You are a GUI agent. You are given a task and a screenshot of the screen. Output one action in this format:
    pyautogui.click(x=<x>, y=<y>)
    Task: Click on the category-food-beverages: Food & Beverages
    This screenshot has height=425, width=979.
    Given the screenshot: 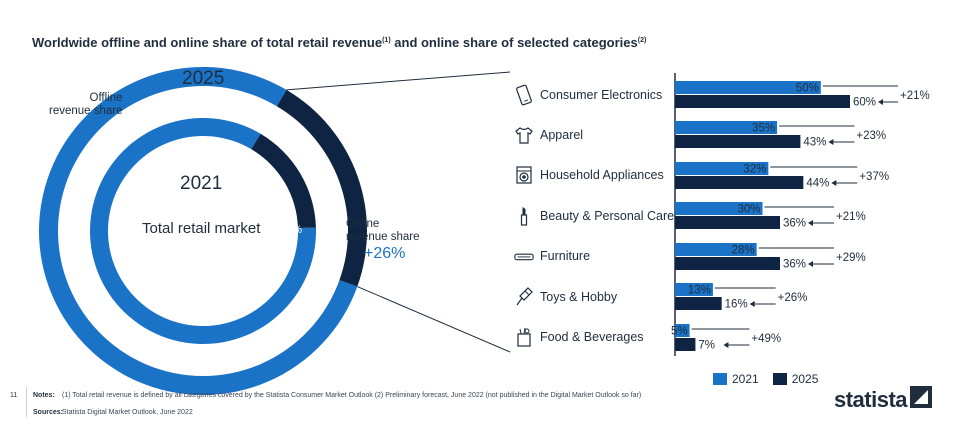 What is the action you would take?
    pyautogui.click(x=578, y=337)
    